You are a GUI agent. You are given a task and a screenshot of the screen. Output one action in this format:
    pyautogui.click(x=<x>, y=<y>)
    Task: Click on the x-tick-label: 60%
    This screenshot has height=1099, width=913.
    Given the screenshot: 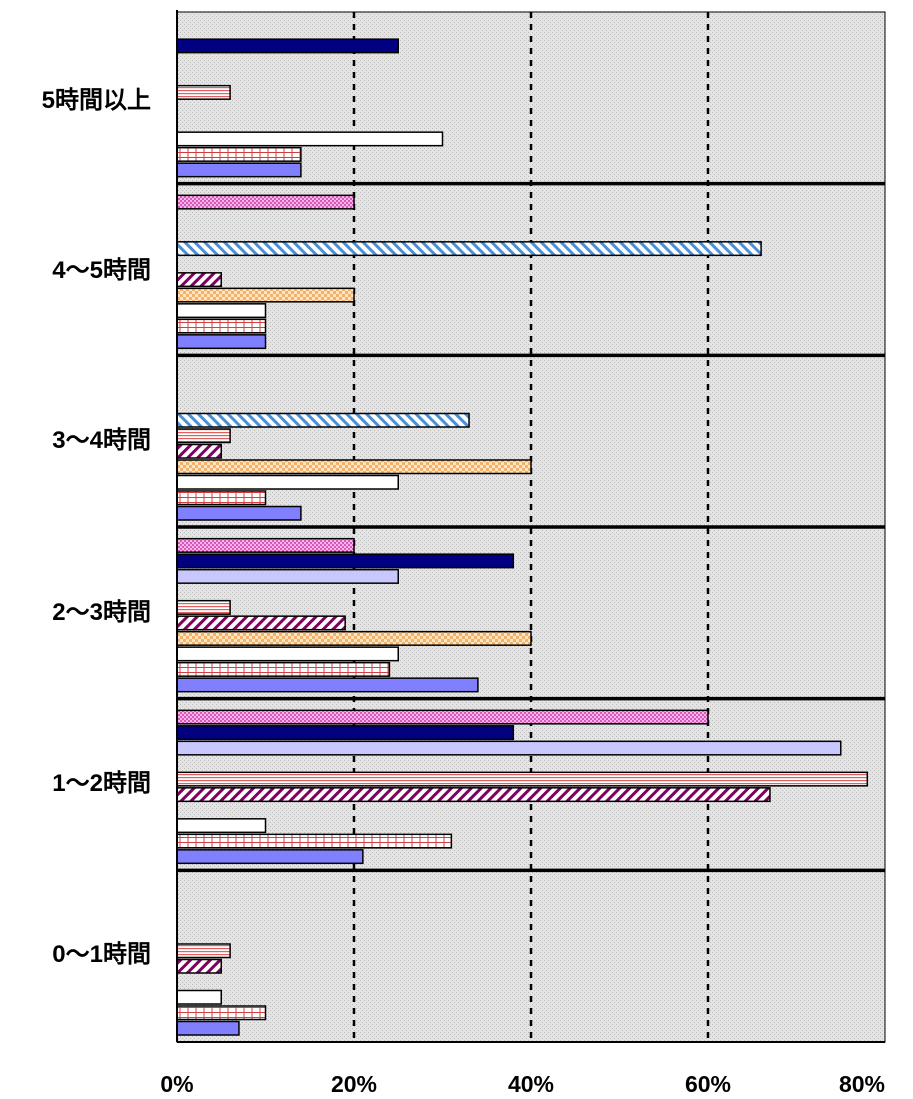 What is the action you would take?
    pyautogui.click(x=708, y=1084)
    